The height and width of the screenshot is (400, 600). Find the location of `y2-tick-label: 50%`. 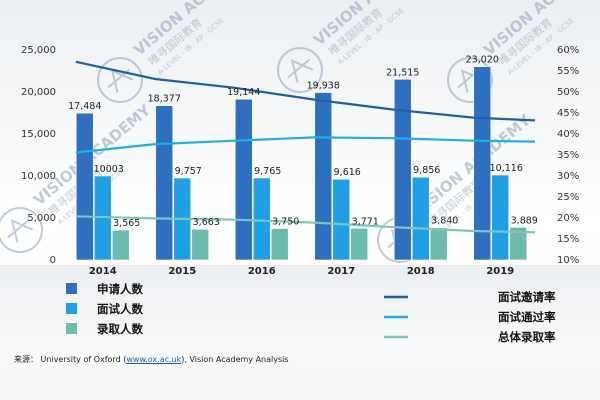

y2-tick-label: 50% is located at coordinates (568, 92).